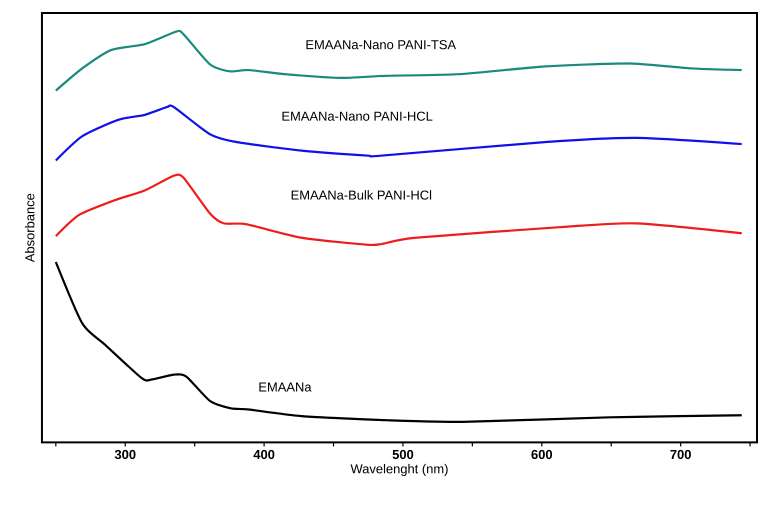  Describe the element at coordinates (403, 454) in the screenshot. I see `x-tick-label: 500` at that location.